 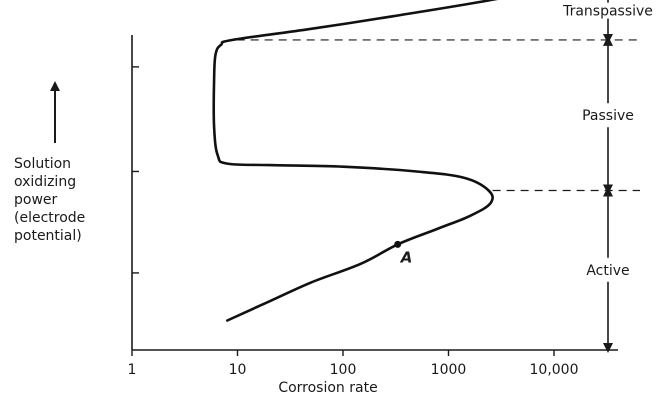 I want to click on x-tick-label-0: 1, so click(x=132, y=370).